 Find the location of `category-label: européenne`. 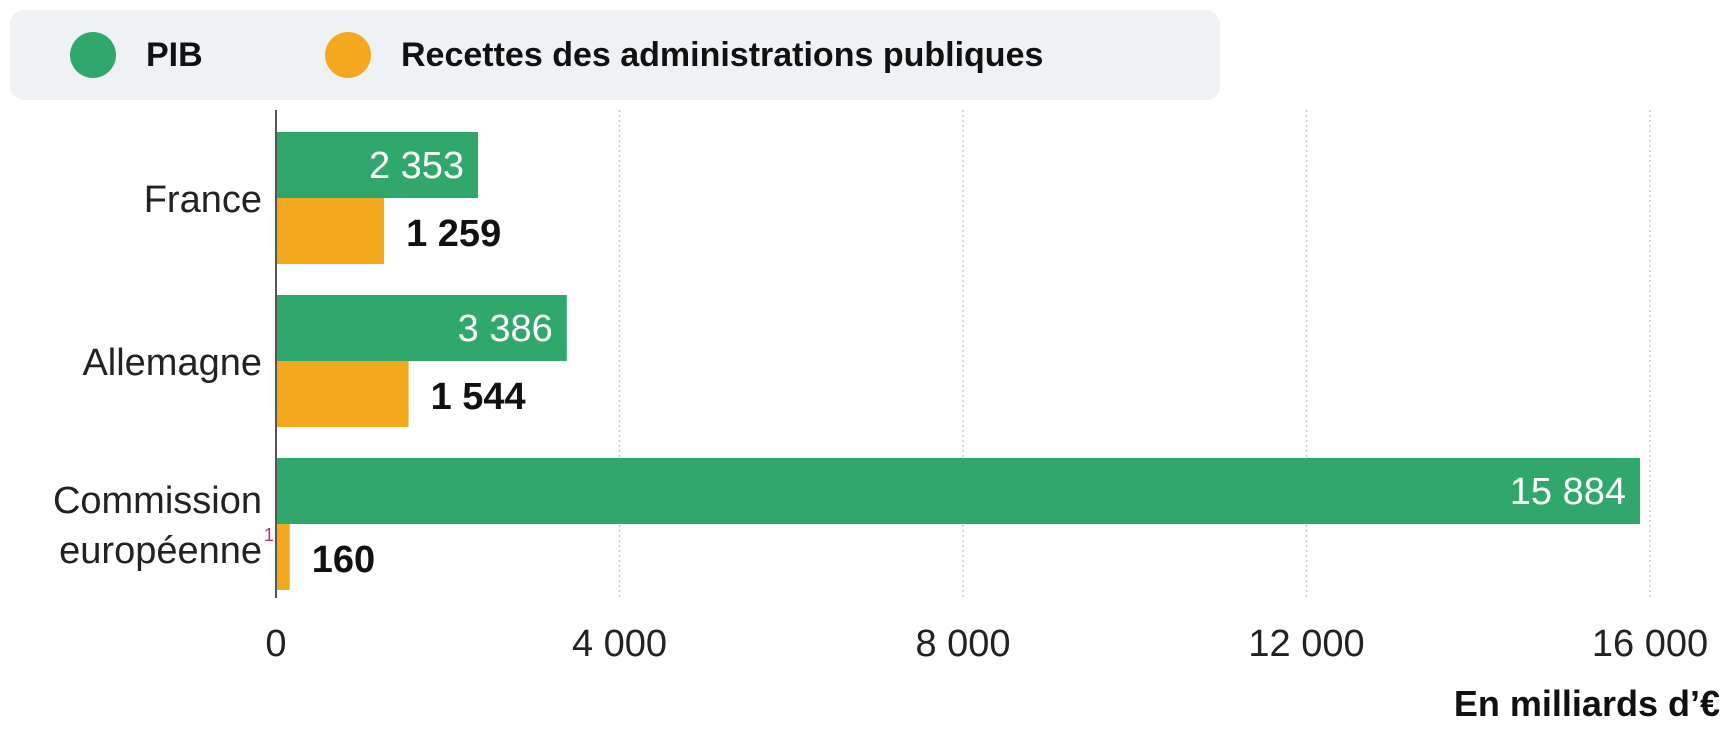

category-label: européenne is located at coordinates (160, 551).